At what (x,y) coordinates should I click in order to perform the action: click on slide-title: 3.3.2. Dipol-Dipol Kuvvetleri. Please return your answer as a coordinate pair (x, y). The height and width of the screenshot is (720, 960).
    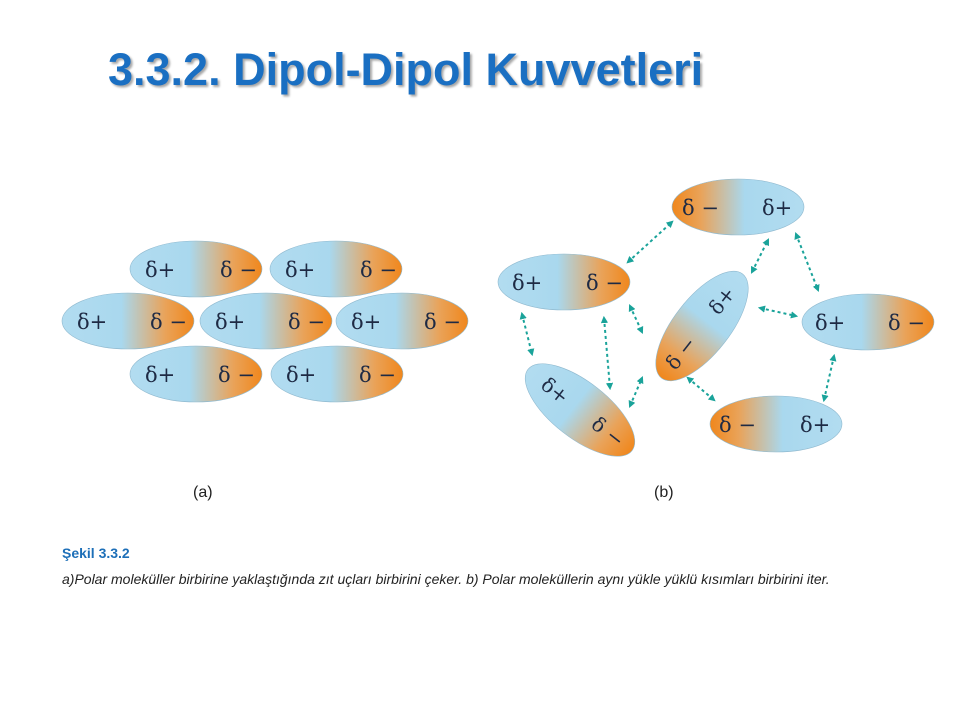
    Looking at the image, I should click on (406, 69).